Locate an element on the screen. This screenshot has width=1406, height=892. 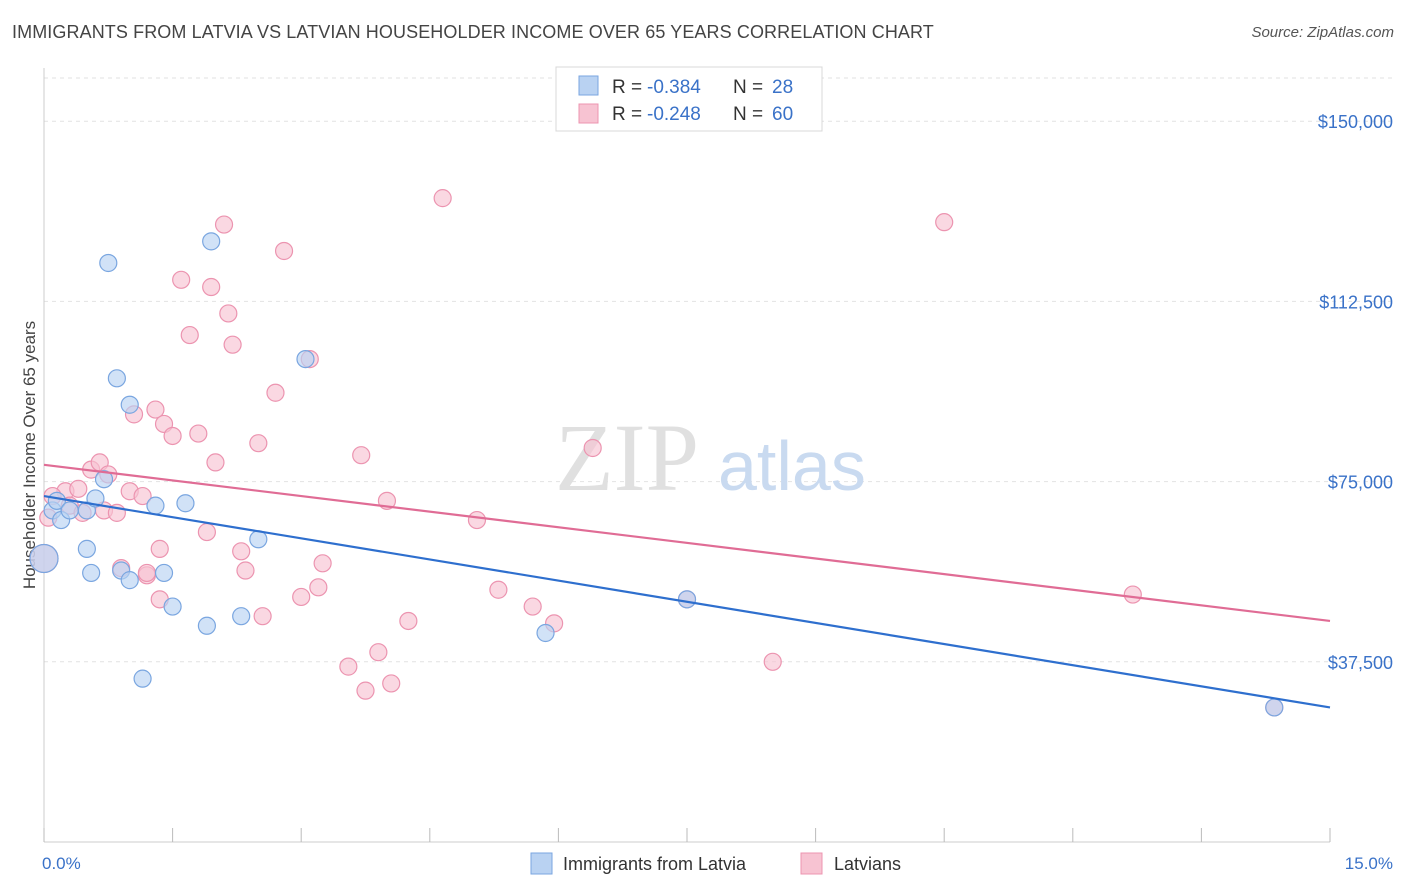
source-label: Source: ZipAtlas.com is located at coordinates (1322, 32).